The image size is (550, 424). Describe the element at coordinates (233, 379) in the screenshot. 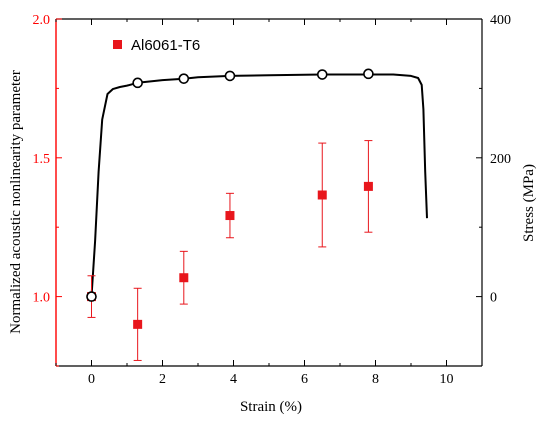

I see `x-tick-label: 4` at that location.